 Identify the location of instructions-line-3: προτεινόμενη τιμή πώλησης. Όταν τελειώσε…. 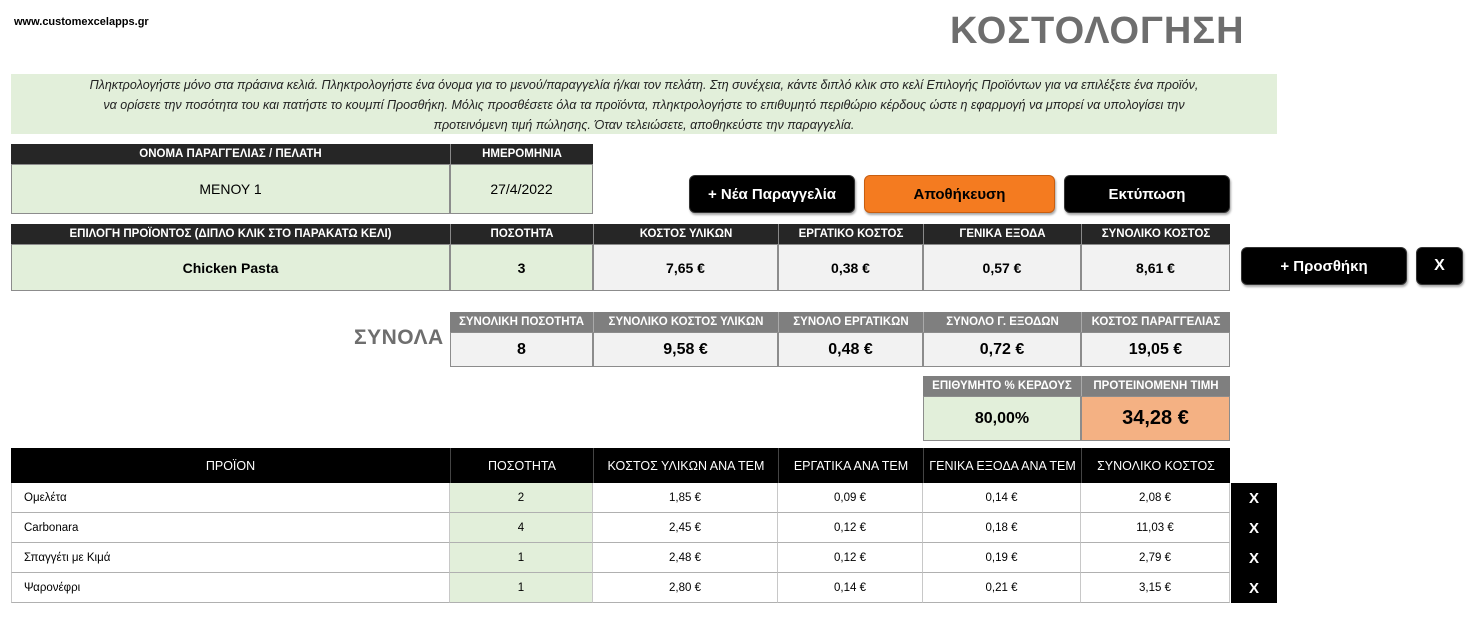
(644, 125).